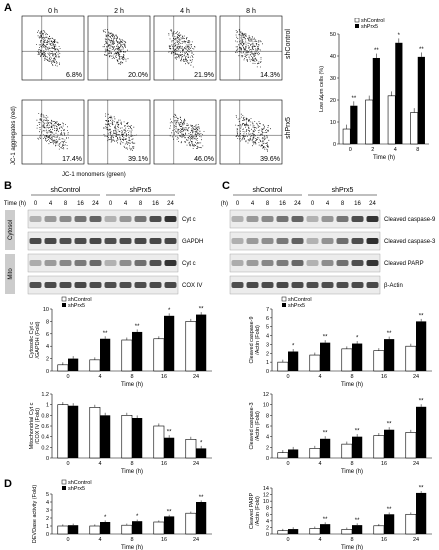  What do you see at coordinates (332, 219) in the screenshot?
I see `band-row: Cleaved caspase-9` at bounding box center [332, 219].